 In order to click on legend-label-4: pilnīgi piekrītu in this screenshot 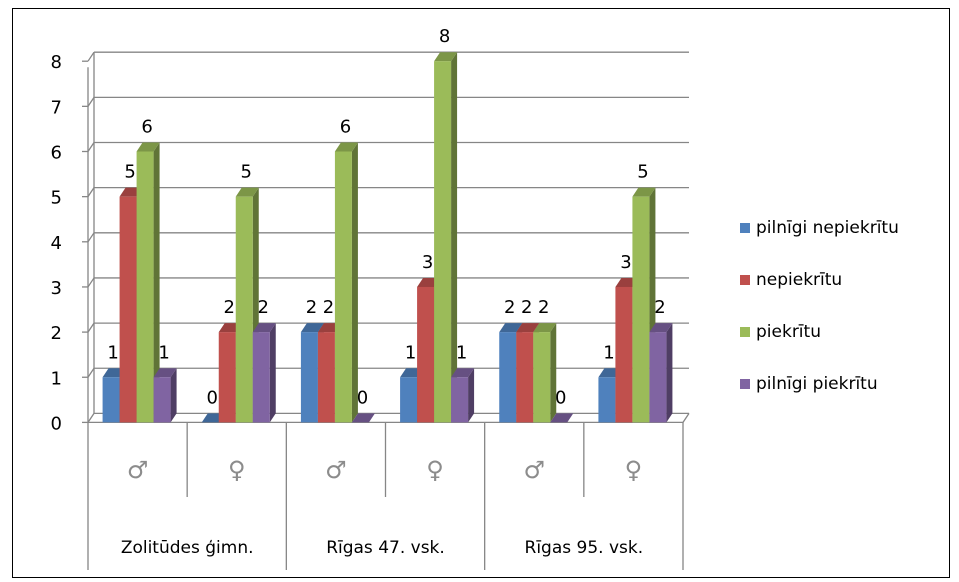, I will do `click(817, 383)`.